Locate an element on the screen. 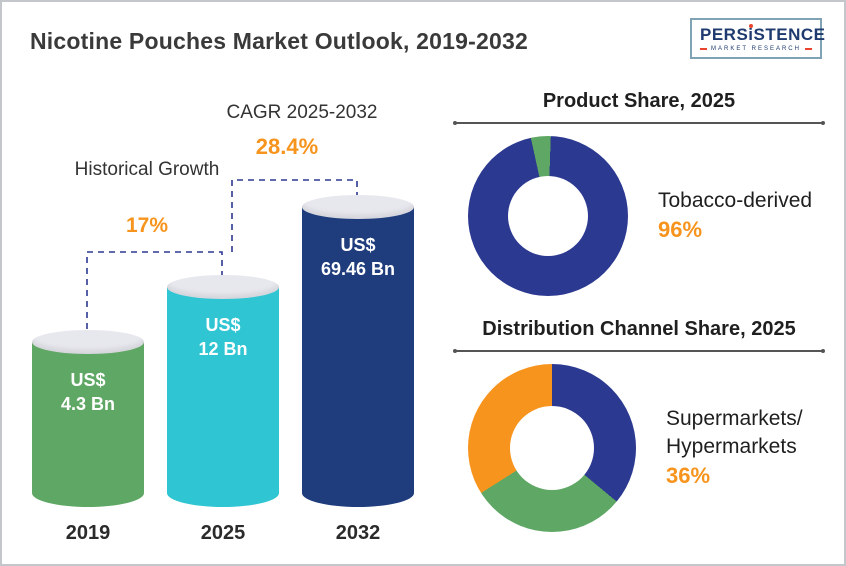  distribution-share-title: Distribution Channel Share, 2025 is located at coordinates (639, 329).